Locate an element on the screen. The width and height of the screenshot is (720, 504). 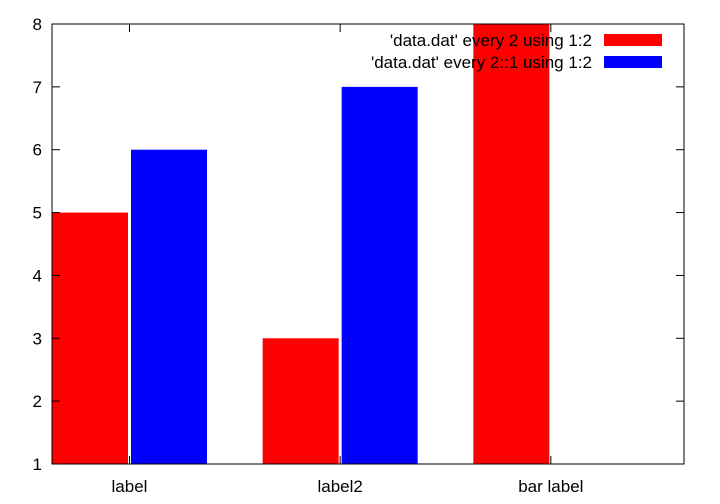
y-tick-label: 5 is located at coordinates (37, 213).